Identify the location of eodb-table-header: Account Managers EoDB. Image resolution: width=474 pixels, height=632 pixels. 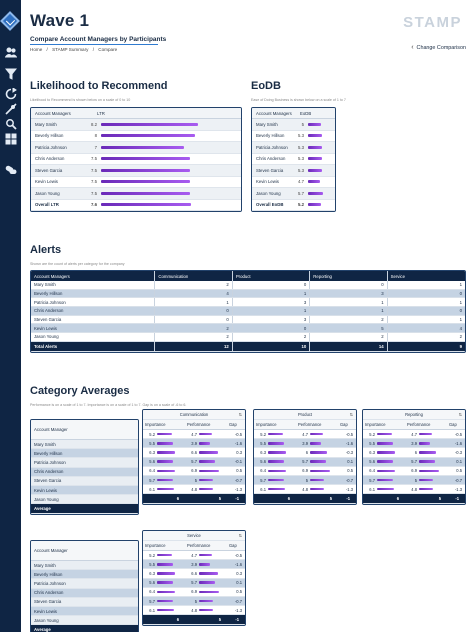
(293, 113).